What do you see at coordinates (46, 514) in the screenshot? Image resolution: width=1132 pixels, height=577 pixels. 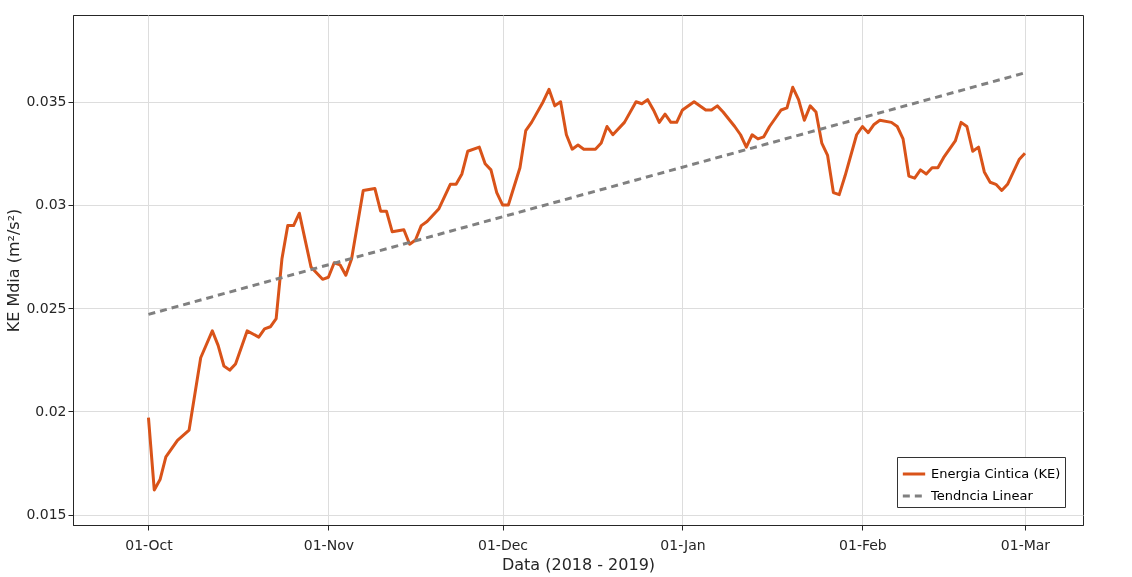 I see `y-tick-label: 0.015` at bounding box center [46, 514].